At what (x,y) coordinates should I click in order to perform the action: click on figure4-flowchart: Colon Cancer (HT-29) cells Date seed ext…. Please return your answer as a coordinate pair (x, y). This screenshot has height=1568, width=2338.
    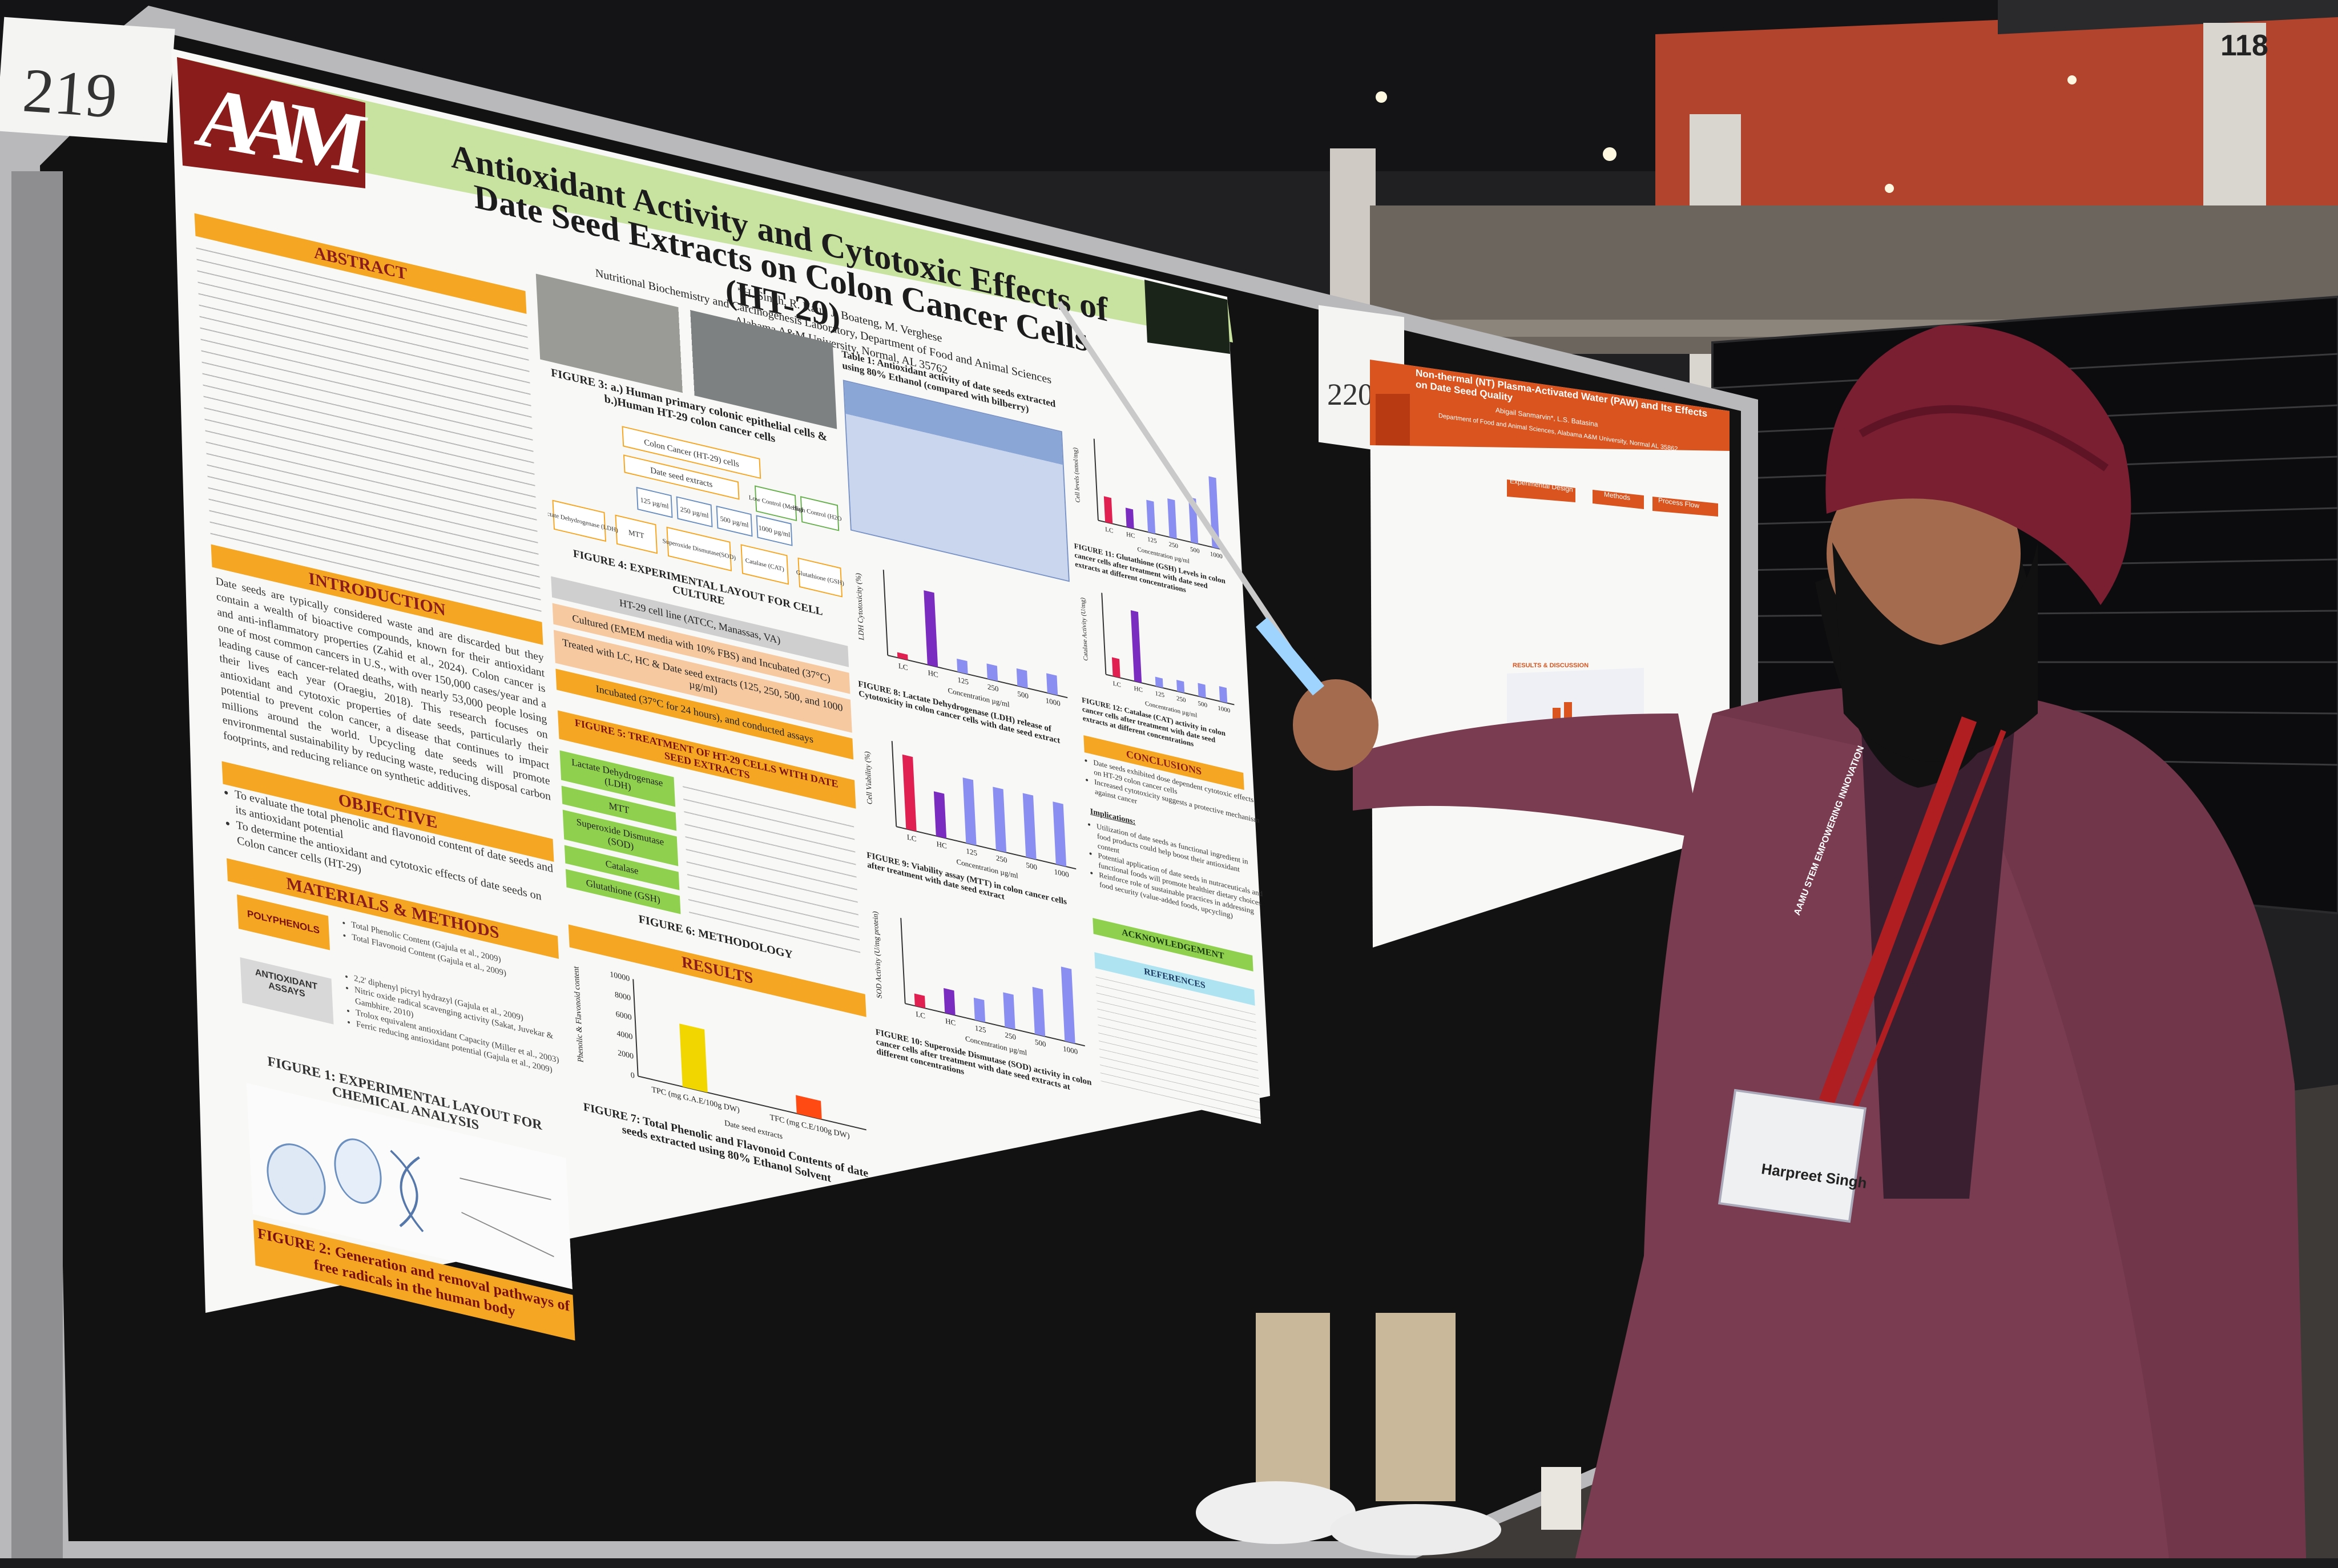
    Looking at the image, I should click on (694, 512).